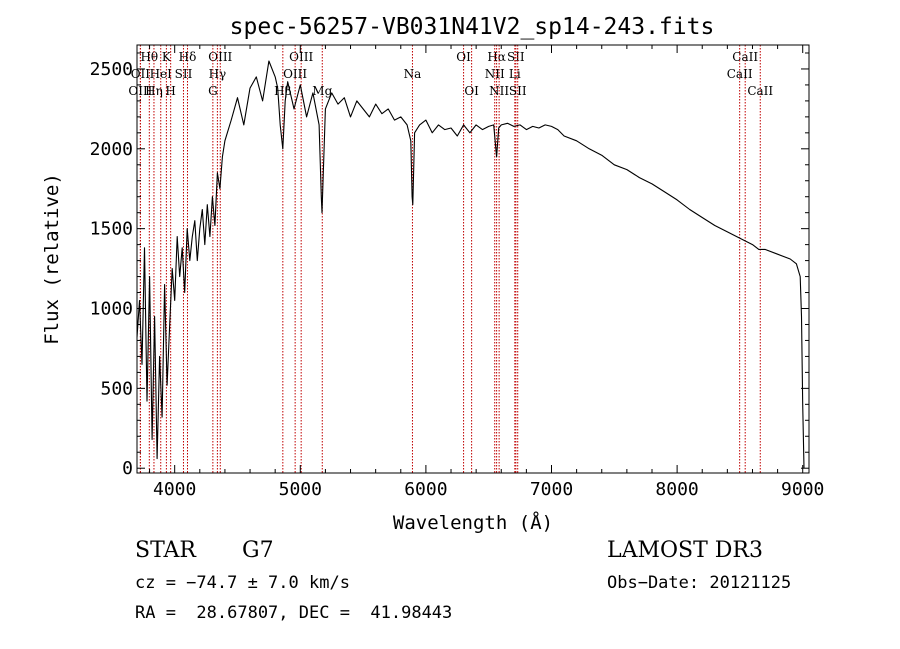  I want to click on x-tick-label: 8000, so click(676, 489).